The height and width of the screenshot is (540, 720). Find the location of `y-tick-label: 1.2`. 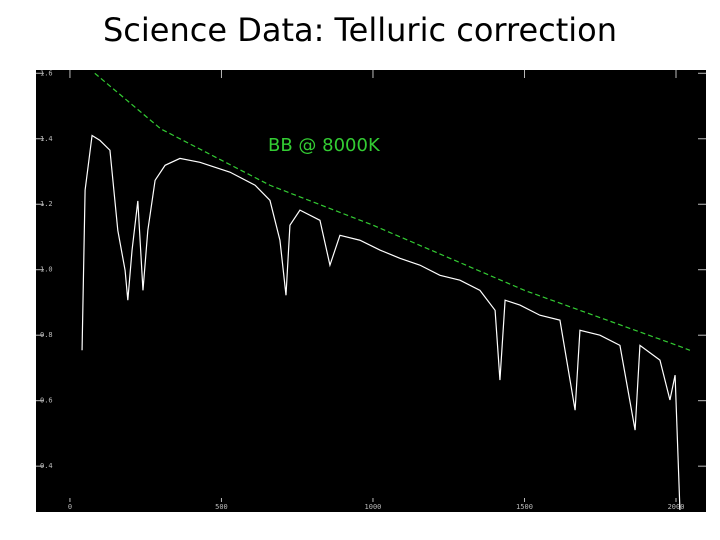

y-tick-label: 1.2 is located at coordinates (46, 204).